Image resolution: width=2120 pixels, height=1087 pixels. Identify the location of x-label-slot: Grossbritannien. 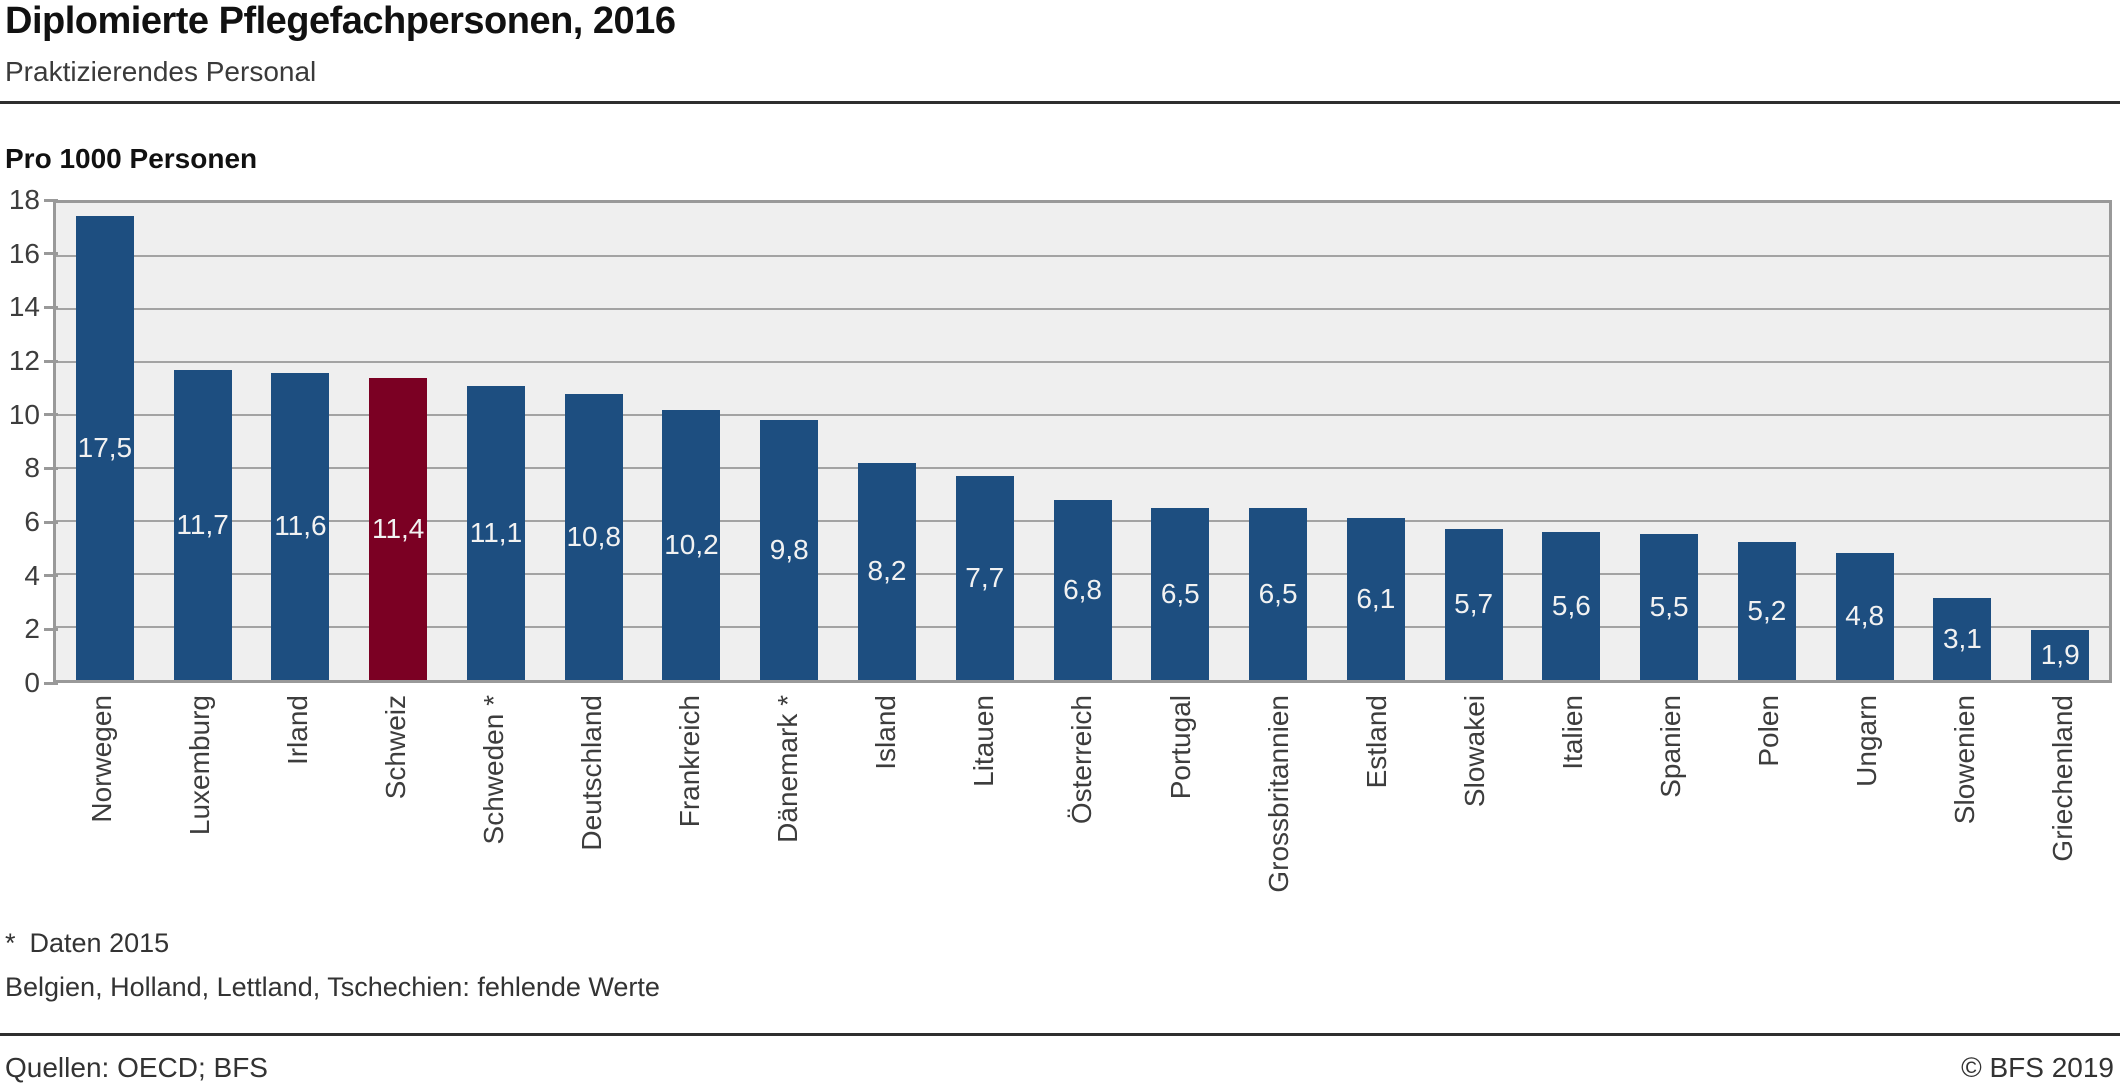
(1279, 812).